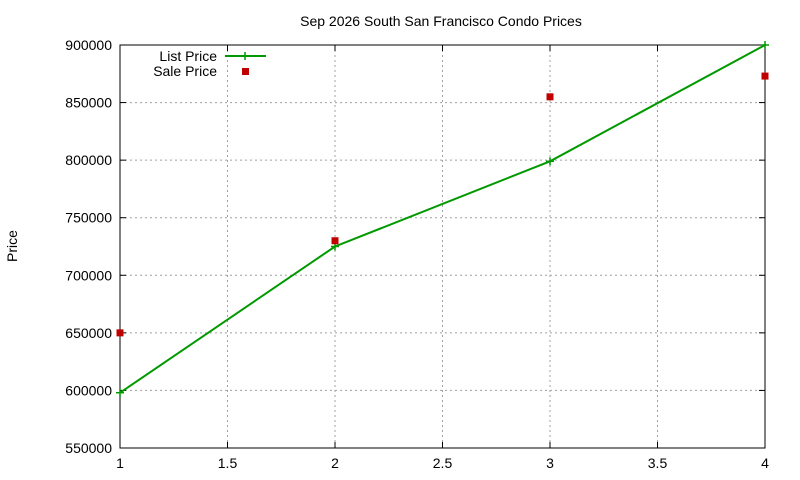 The height and width of the screenshot is (480, 800). Describe the element at coordinates (88, 275) in the screenshot. I see `y-tick-label: 700000` at that location.